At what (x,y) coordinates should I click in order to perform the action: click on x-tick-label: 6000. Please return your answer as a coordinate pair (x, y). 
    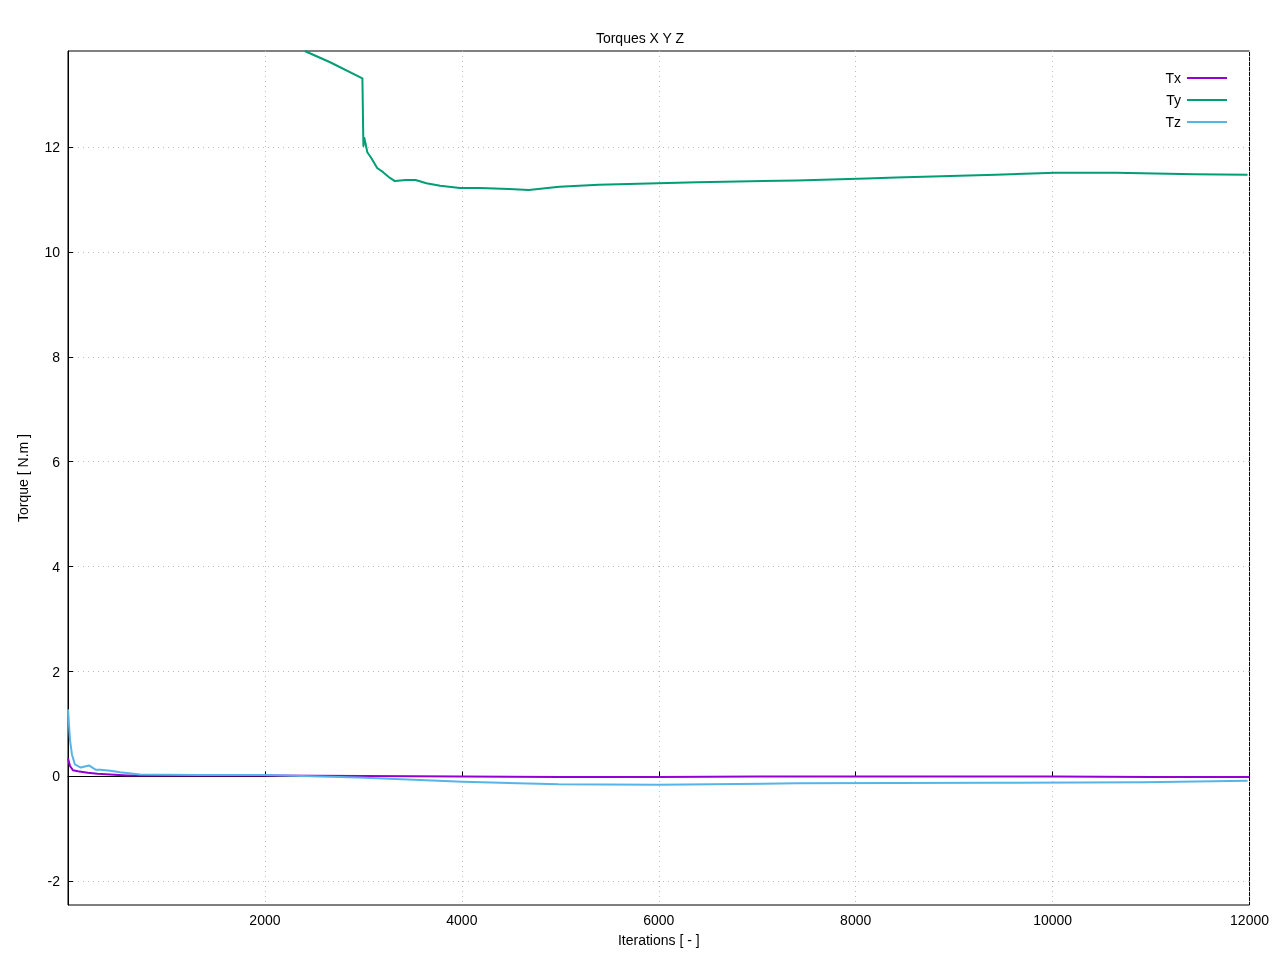
    Looking at the image, I should click on (659, 920).